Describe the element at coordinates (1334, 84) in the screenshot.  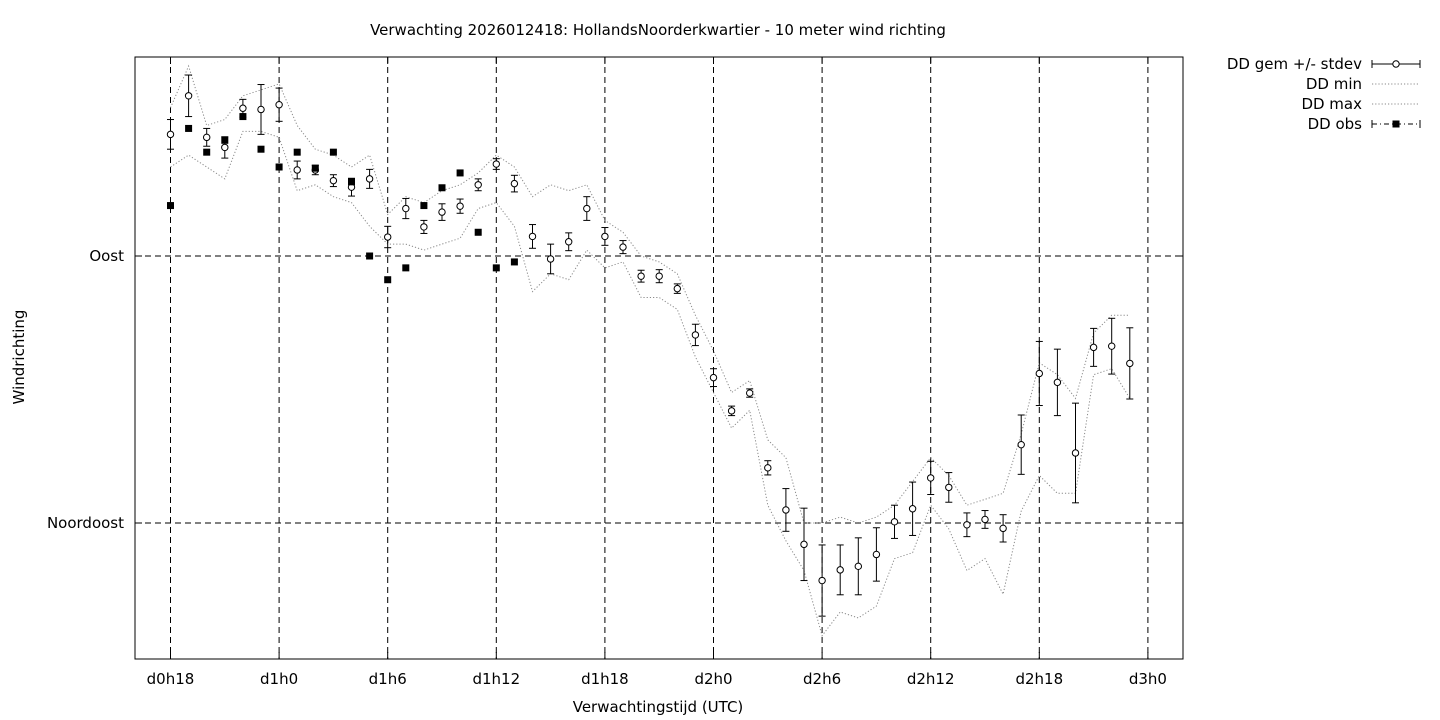
I see `legend-label-min: DD min` at that location.